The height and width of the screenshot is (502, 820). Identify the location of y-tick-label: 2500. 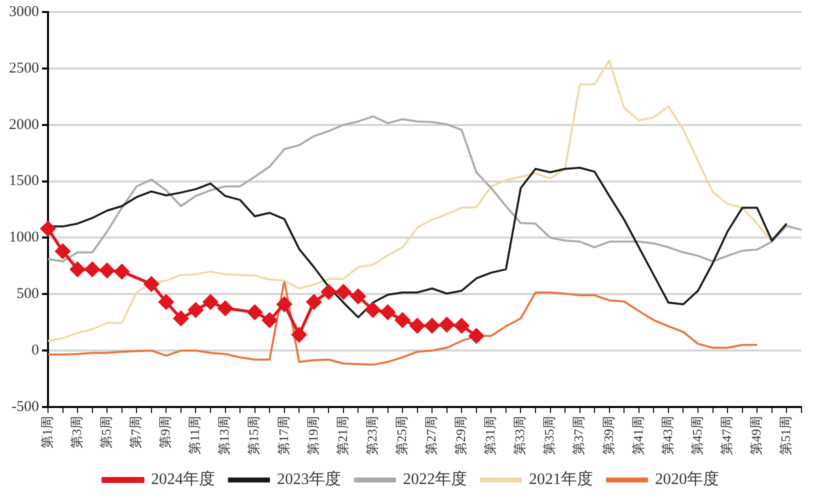
(24, 68).